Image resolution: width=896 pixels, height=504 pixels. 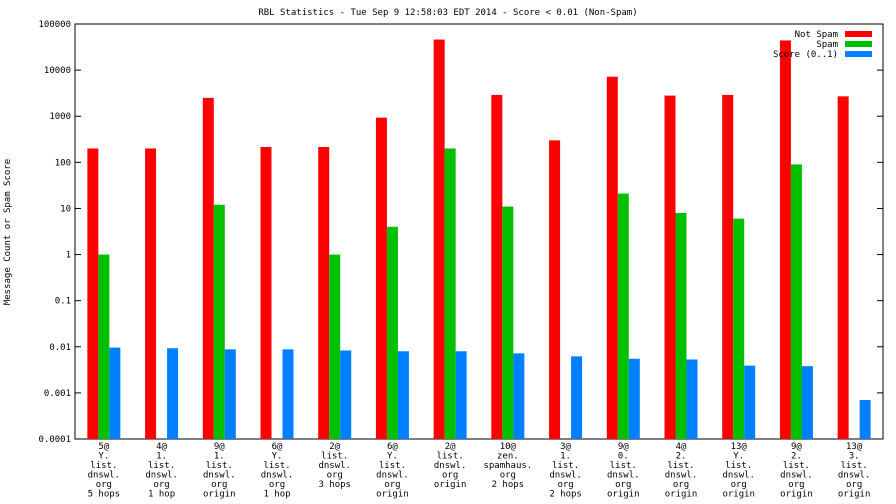 I want to click on x-tick-label: 6@, so click(x=277, y=447).